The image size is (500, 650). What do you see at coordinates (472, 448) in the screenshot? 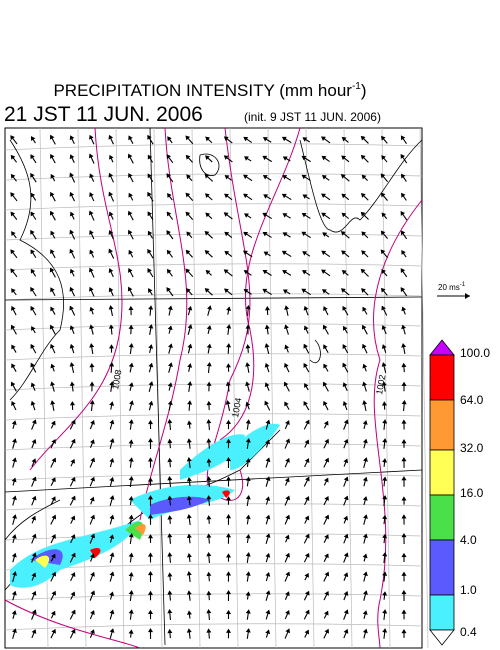
I see `colorbar-label: 32.0` at bounding box center [472, 448].